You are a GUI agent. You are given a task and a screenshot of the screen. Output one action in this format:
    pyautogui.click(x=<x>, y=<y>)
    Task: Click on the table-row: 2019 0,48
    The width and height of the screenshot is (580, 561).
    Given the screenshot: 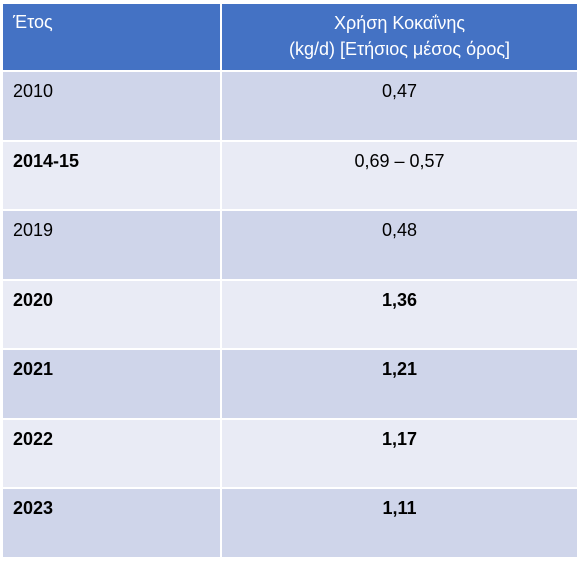 What is the action you would take?
    pyautogui.click(x=290, y=245)
    